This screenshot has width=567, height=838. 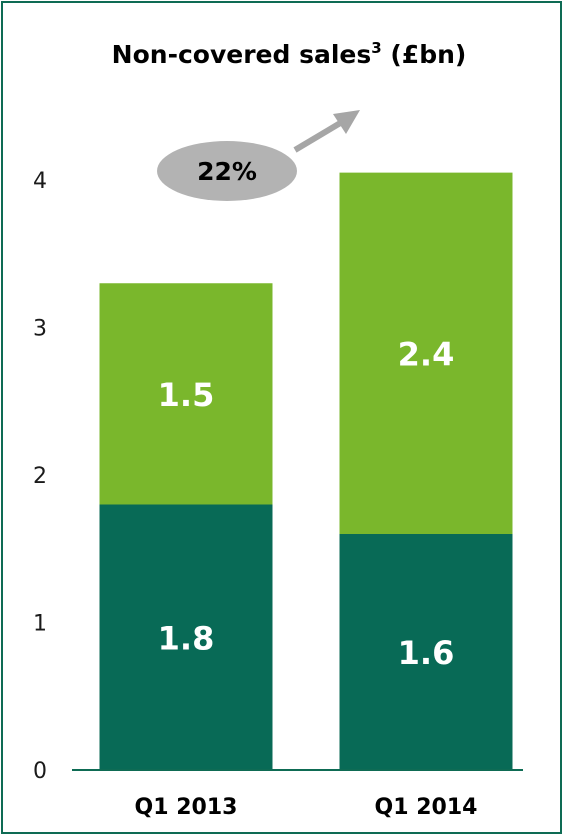 I want to click on y-axis-ticks: 0 1 2 3 4, so click(x=40, y=476).